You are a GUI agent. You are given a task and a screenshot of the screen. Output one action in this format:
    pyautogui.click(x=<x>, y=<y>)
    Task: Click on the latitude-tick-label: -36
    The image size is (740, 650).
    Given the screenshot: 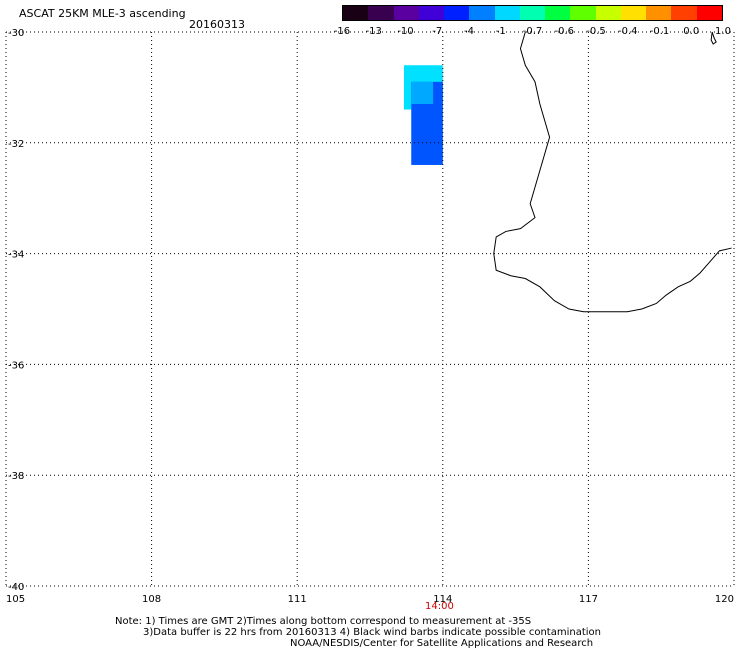 What is the action you would take?
    pyautogui.click(x=16, y=365)
    